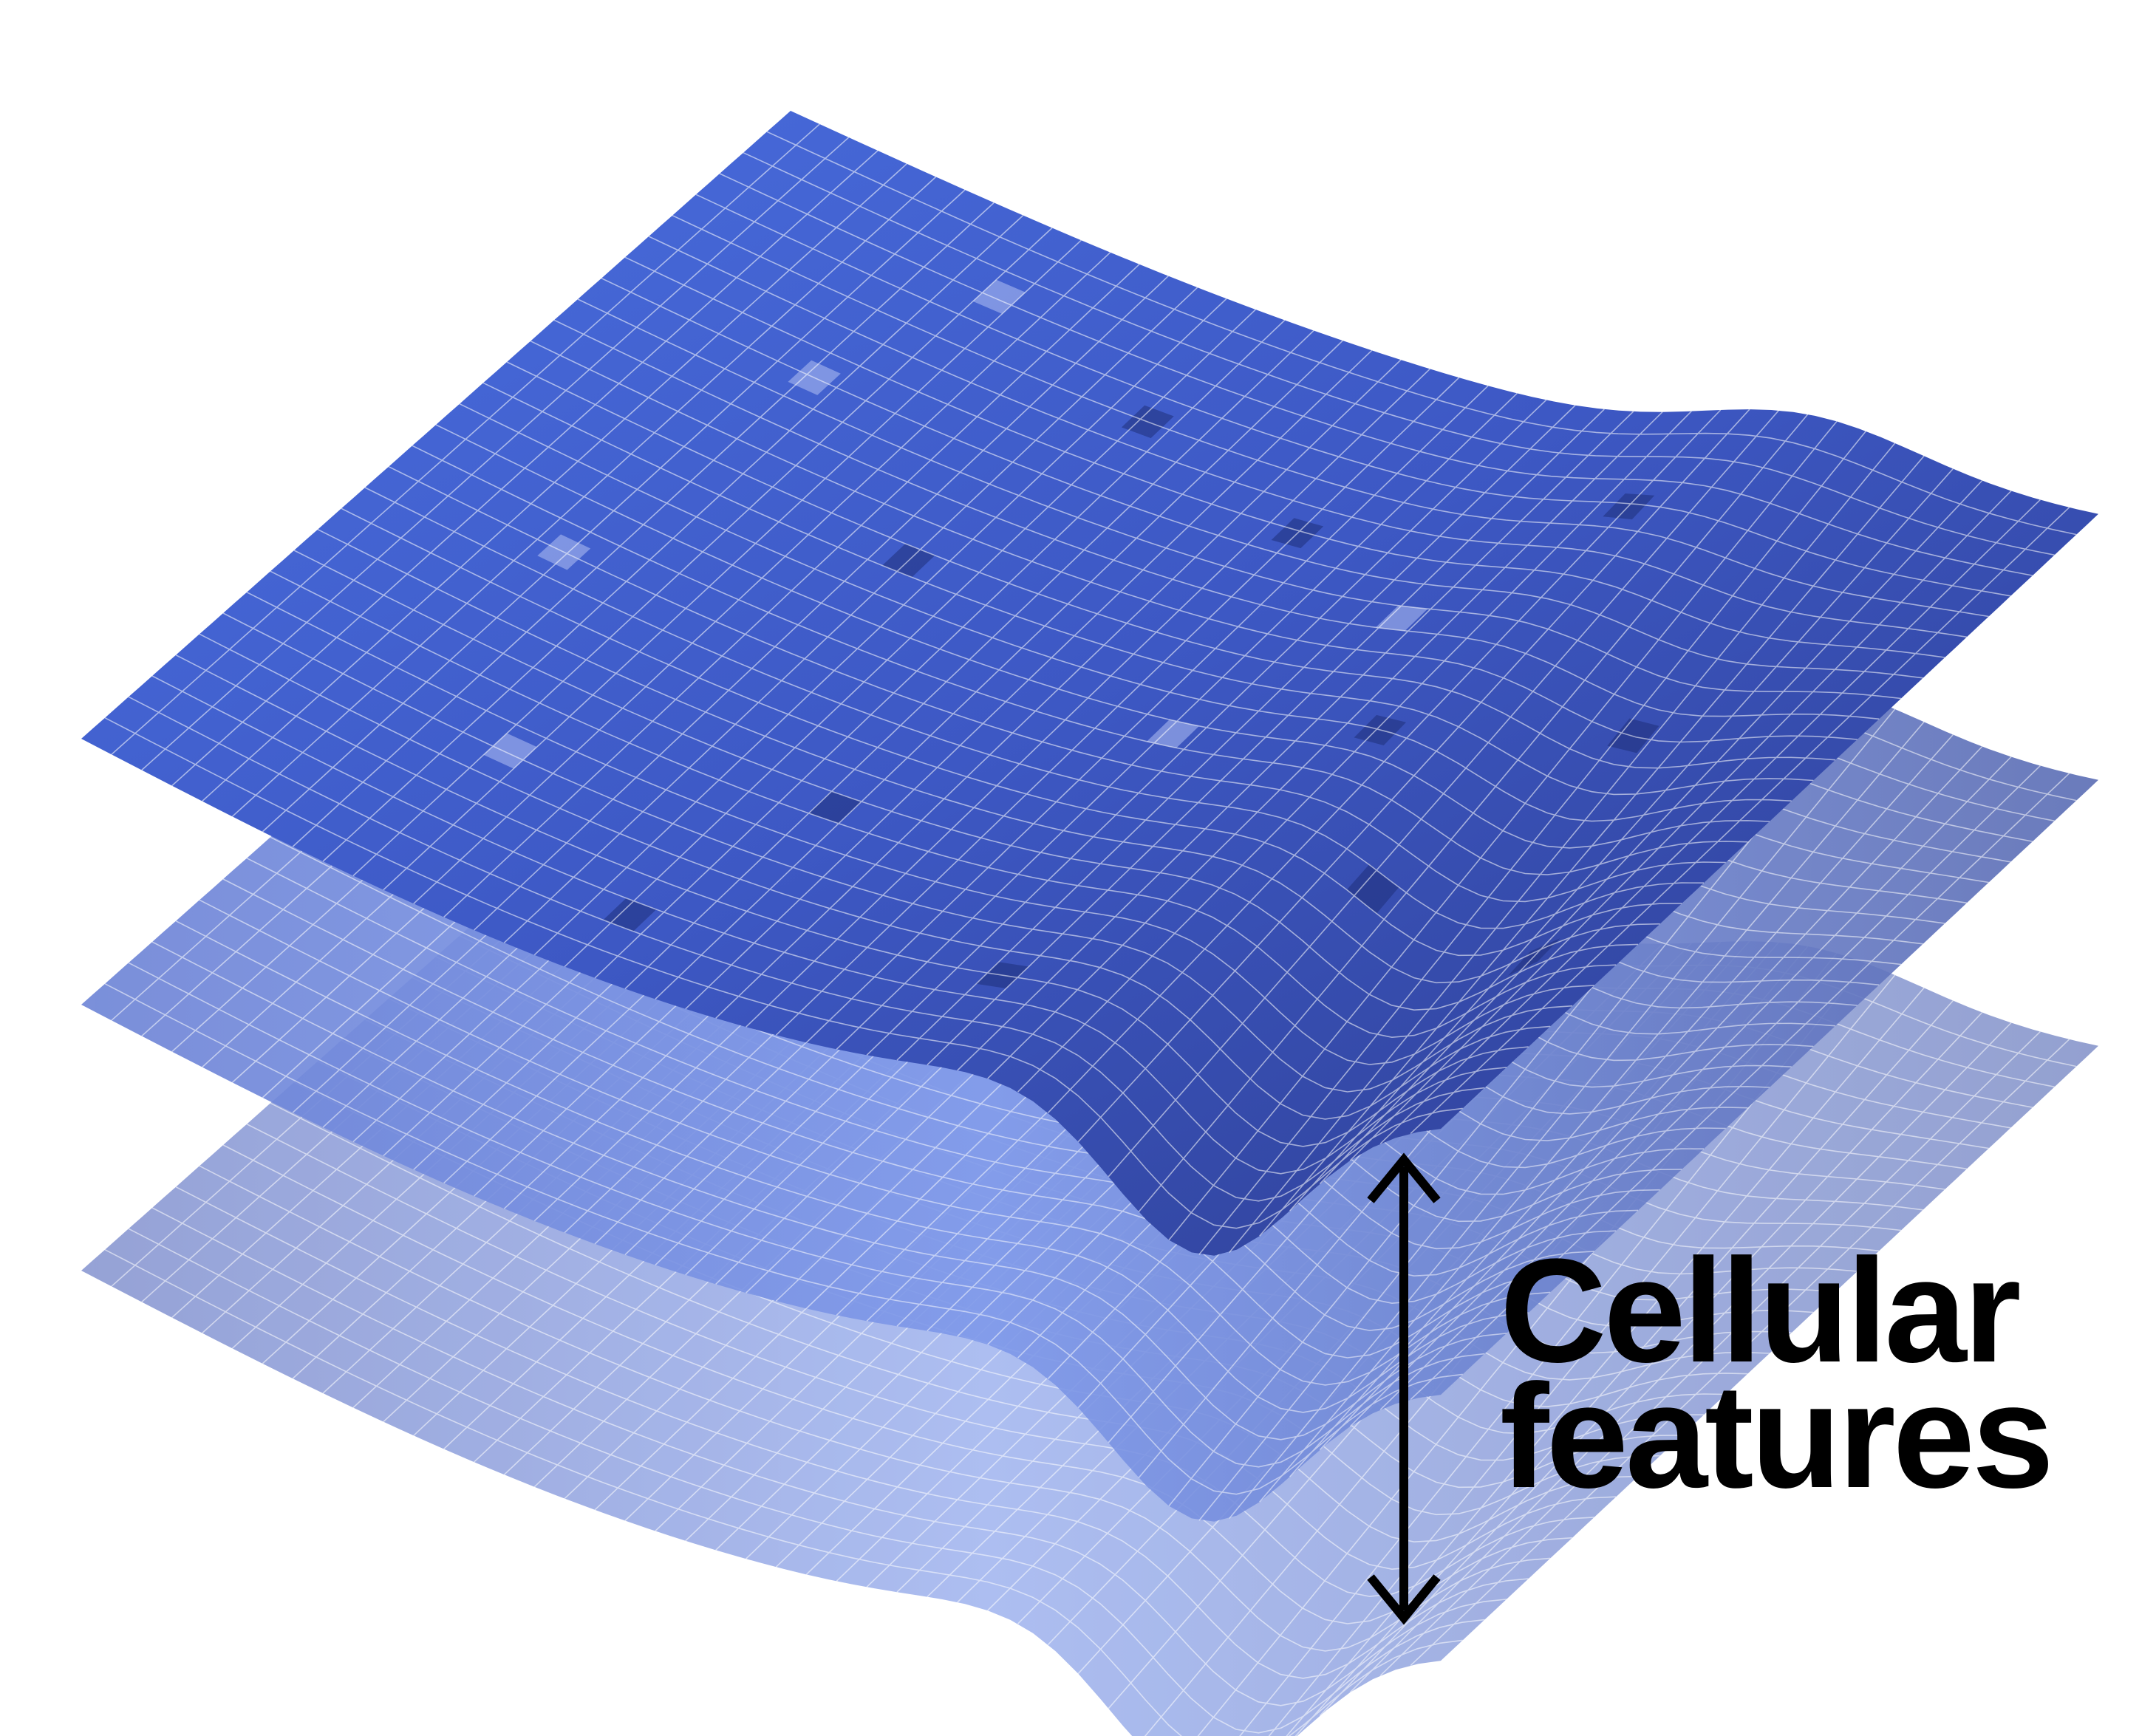 The image size is (2156, 1736). What do you see at coordinates (1404, 1388) in the screenshot?
I see `double-headed-arrow-icon` at bounding box center [1404, 1388].